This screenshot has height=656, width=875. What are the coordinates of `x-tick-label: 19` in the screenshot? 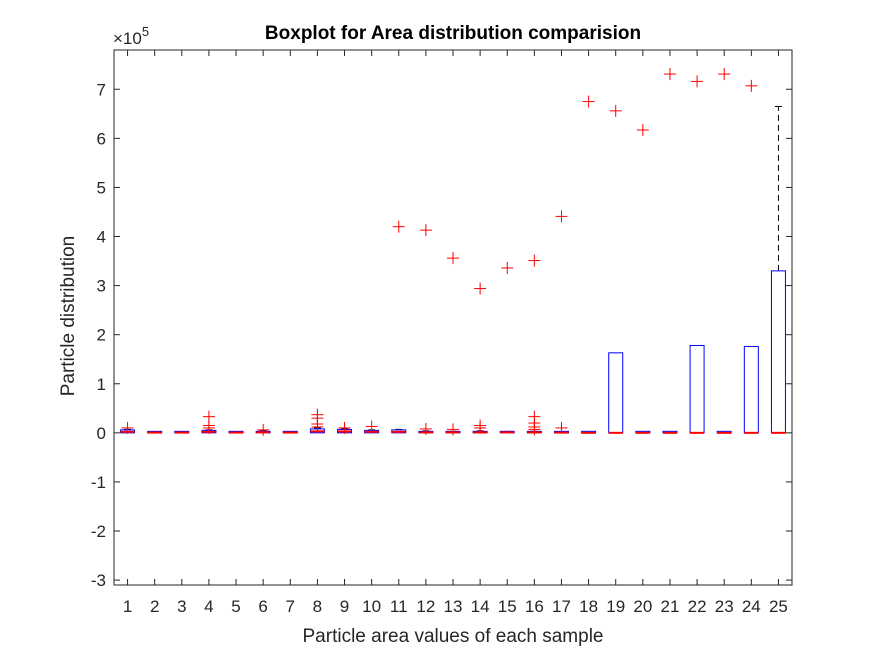 It's located at (615, 606).